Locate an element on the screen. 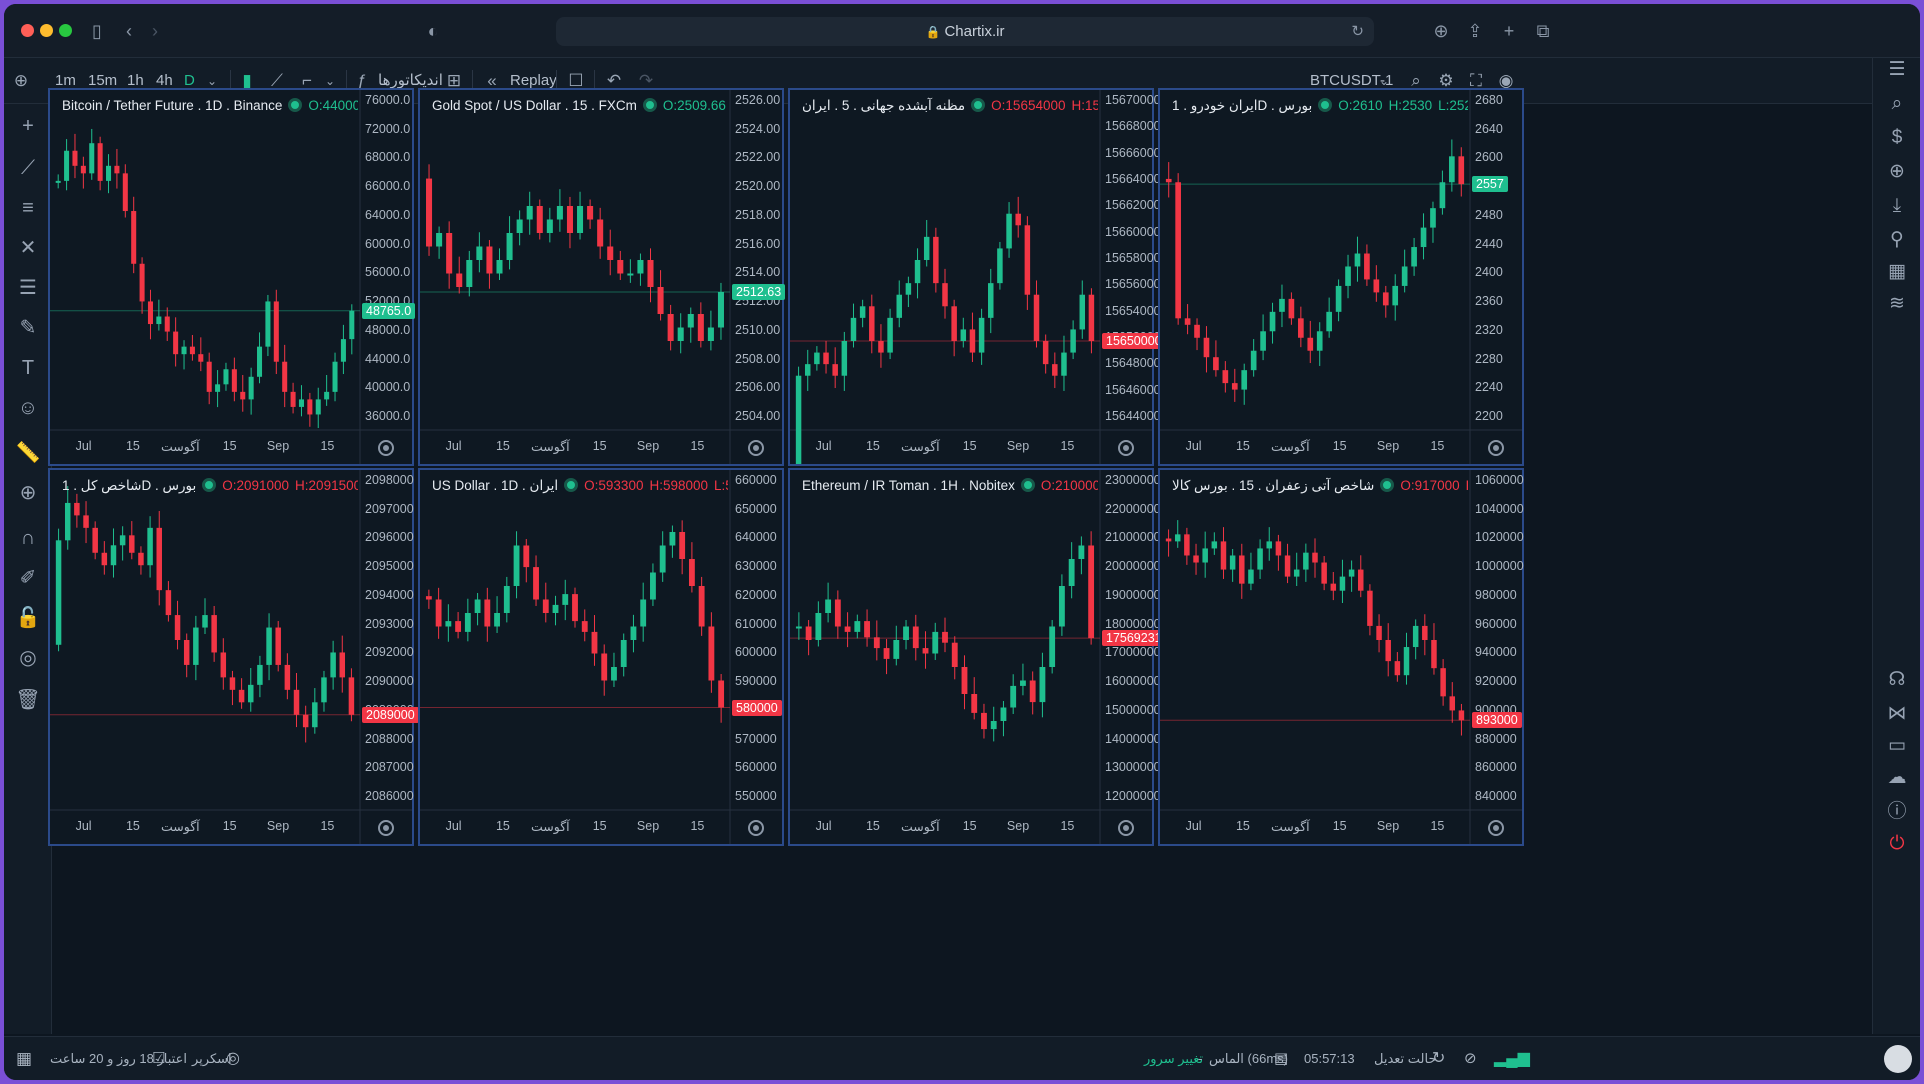 The height and width of the screenshot is (1084, 1924). symbol-selector: BTCUSDT-1 is located at coordinates (1352, 80).